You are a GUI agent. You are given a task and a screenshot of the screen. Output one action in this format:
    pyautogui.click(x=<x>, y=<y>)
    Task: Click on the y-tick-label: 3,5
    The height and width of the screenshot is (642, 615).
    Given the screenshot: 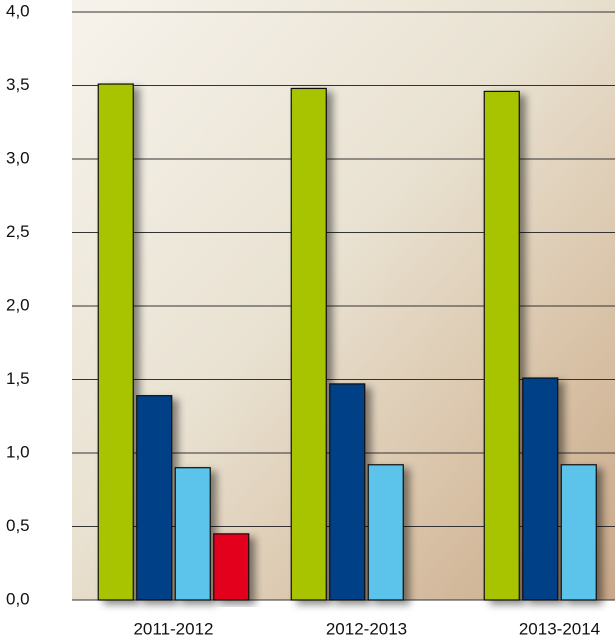 What is the action you would take?
    pyautogui.click(x=18, y=84)
    